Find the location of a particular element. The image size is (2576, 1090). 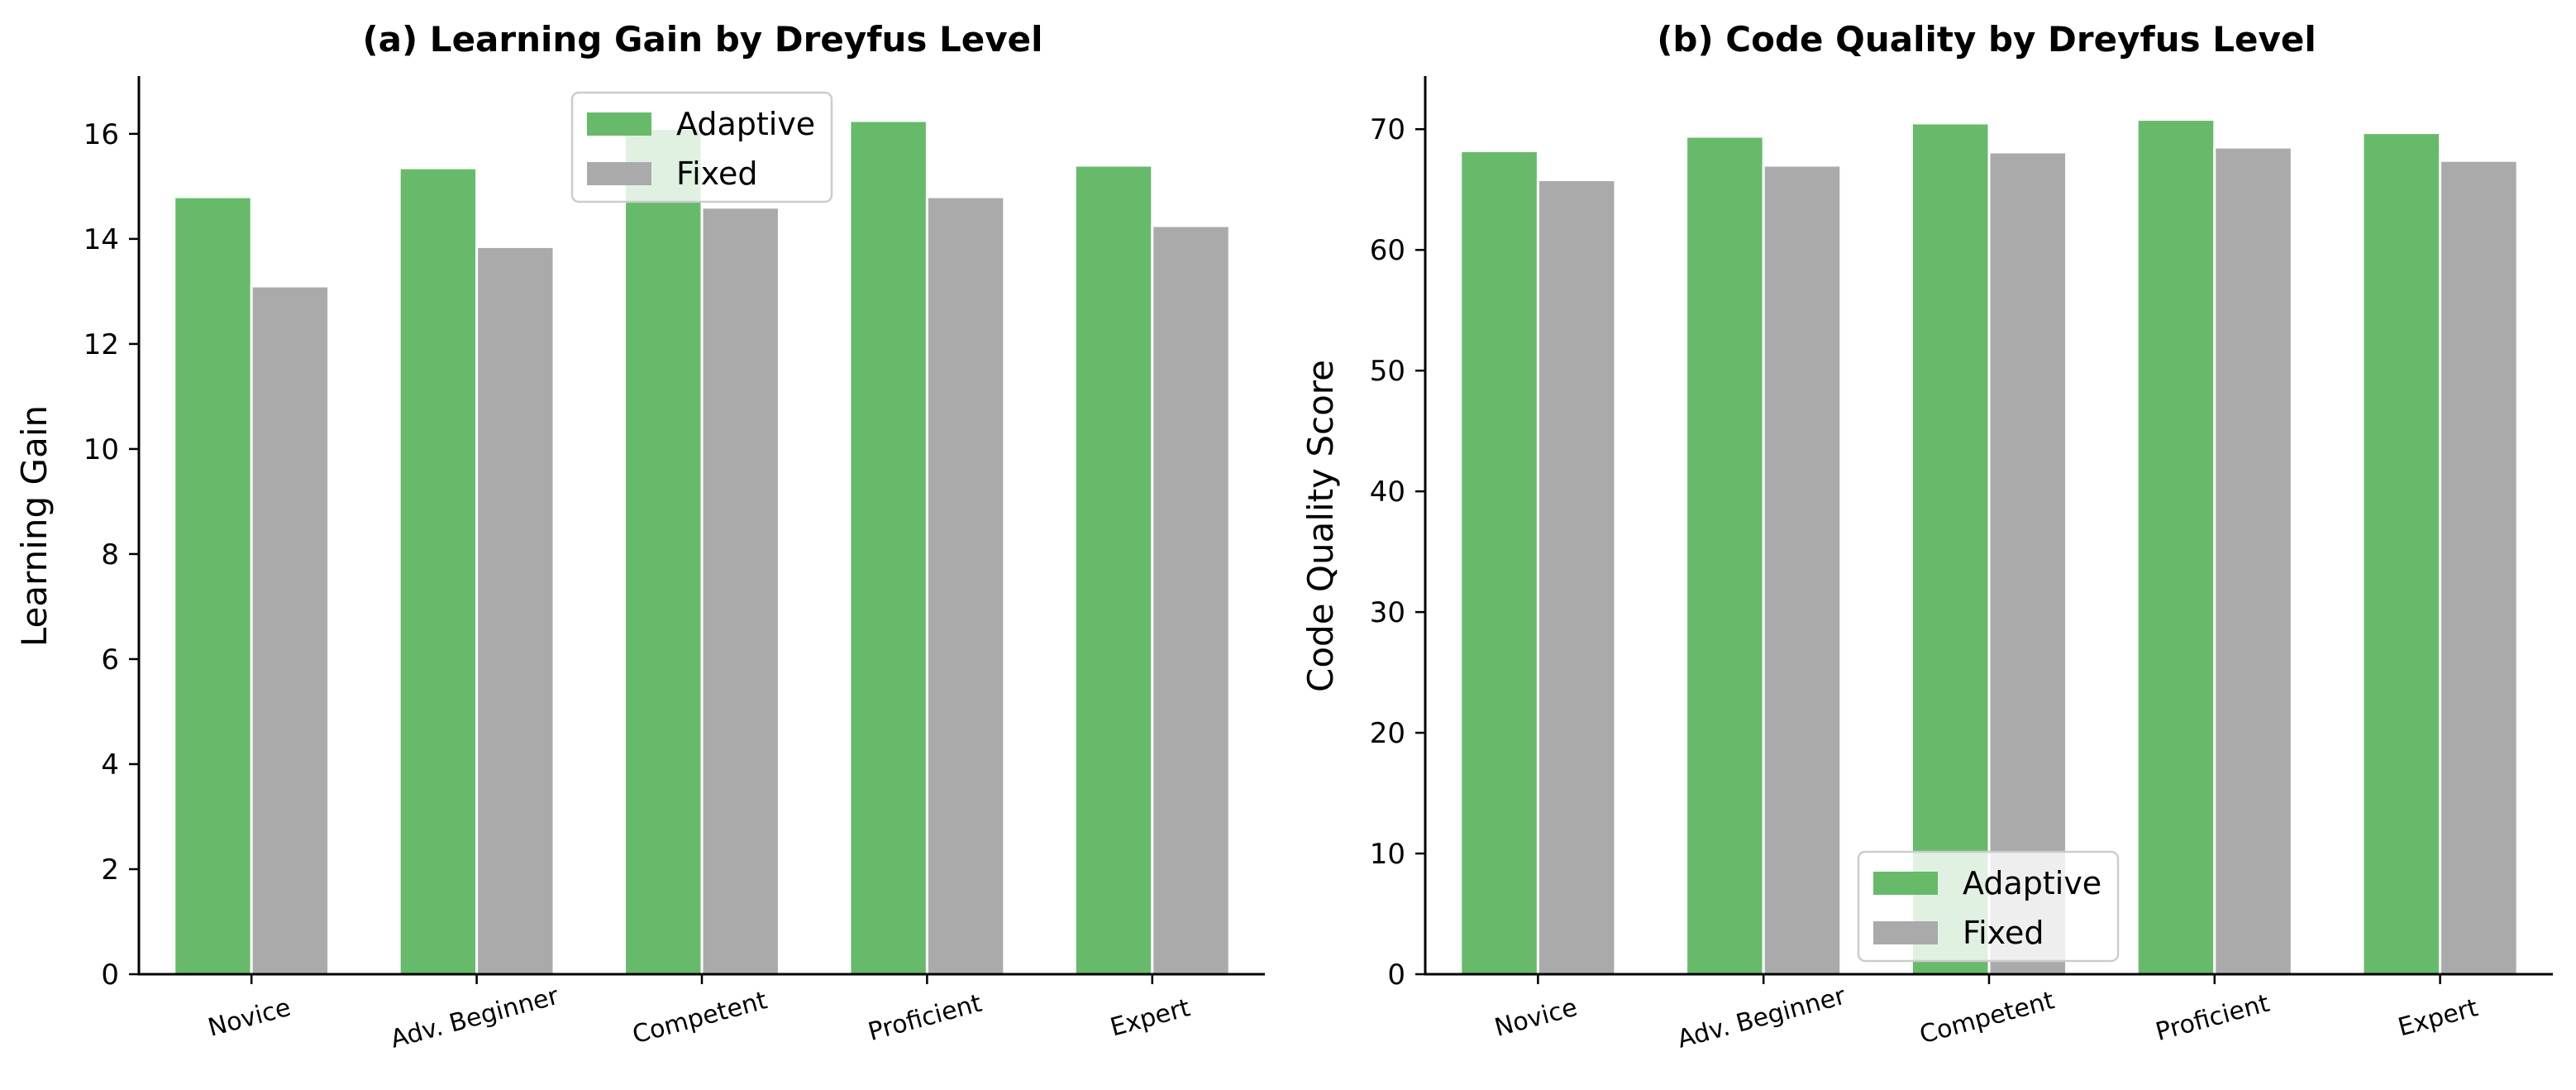

y-tick-label: 6 is located at coordinates (110, 659).